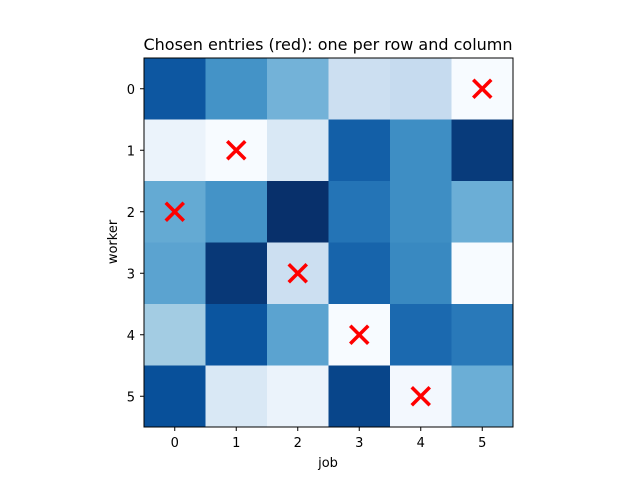  I want to click on y-tick-label: 3, so click(131, 274).